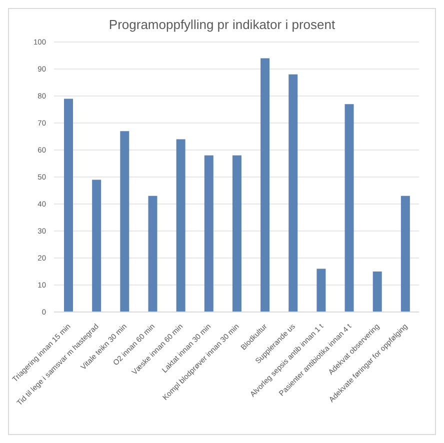  What do you see at coordinates (222, 24) in the screenshot?
I see `chart-title: Programoppfylling pr indikator i prosent` at bounding box center [222, 24].